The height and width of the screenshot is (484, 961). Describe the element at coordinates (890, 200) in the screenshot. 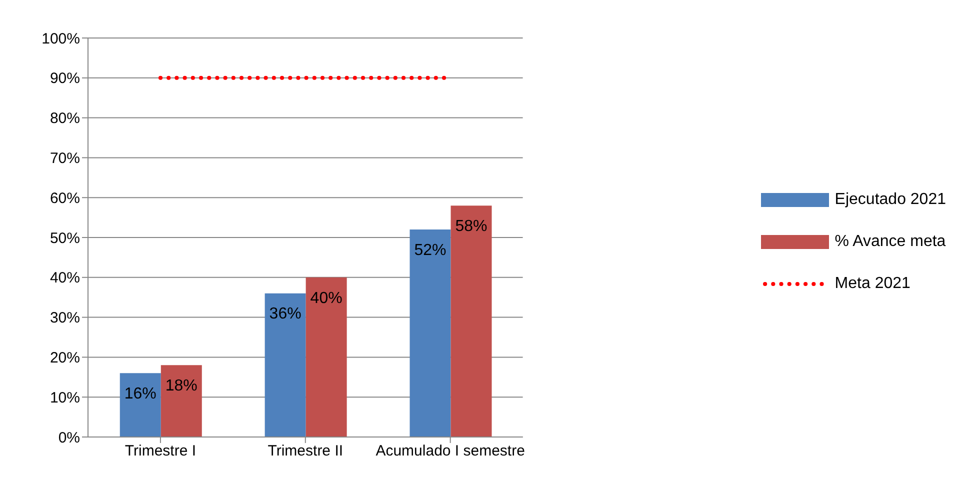

I see `legend-label: Ejecutado 2021` at that location.